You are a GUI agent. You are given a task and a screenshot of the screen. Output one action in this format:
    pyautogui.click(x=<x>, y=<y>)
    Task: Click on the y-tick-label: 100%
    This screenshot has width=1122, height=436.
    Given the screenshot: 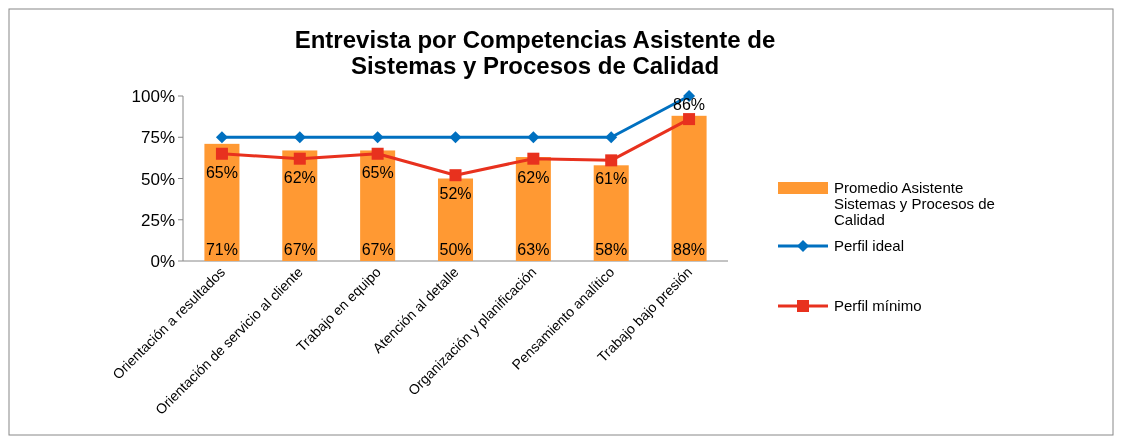 What is the action you would take?
    pyautogui.click(x=153, y=96)
    